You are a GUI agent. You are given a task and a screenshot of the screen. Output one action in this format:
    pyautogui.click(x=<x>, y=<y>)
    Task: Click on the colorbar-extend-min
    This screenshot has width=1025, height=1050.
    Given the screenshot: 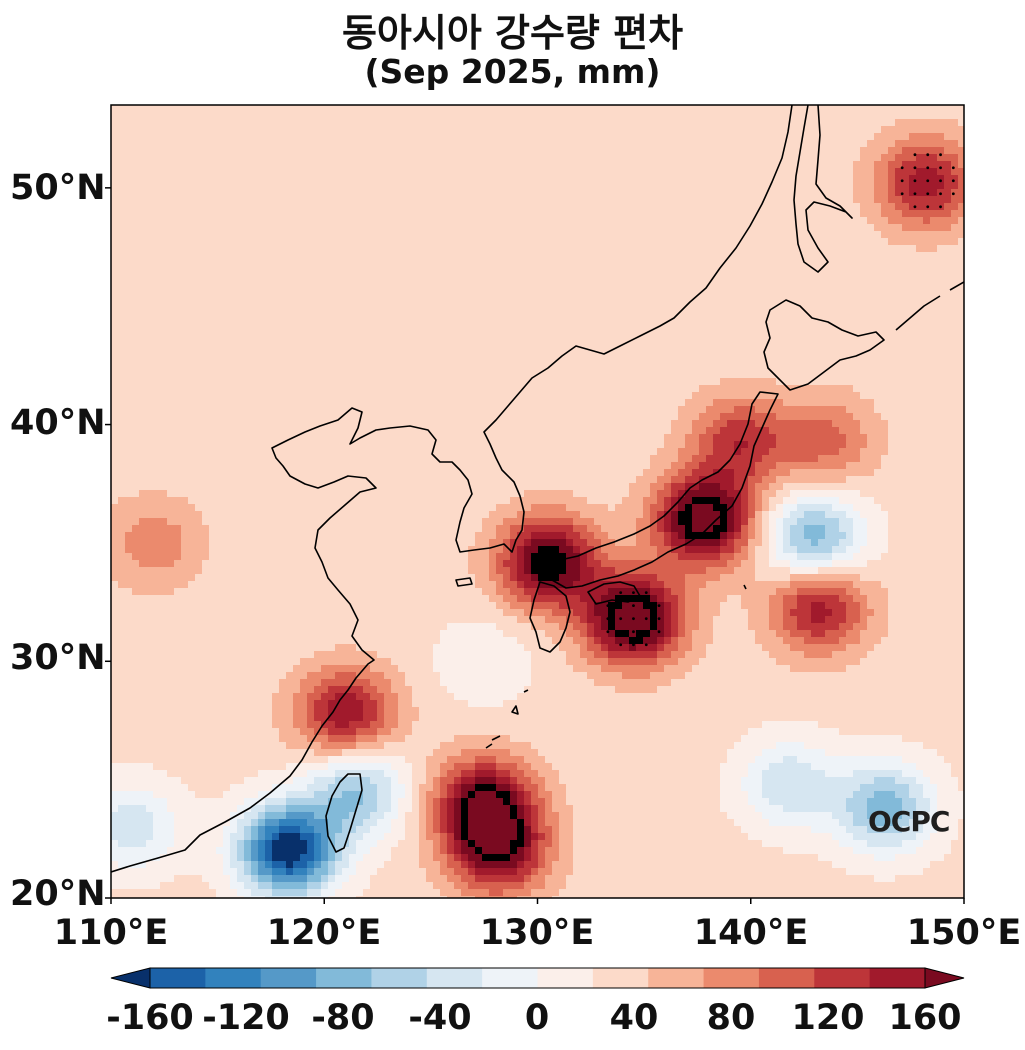 What is the action you would take?
    pyautogui.click(x=130, y=978)
    